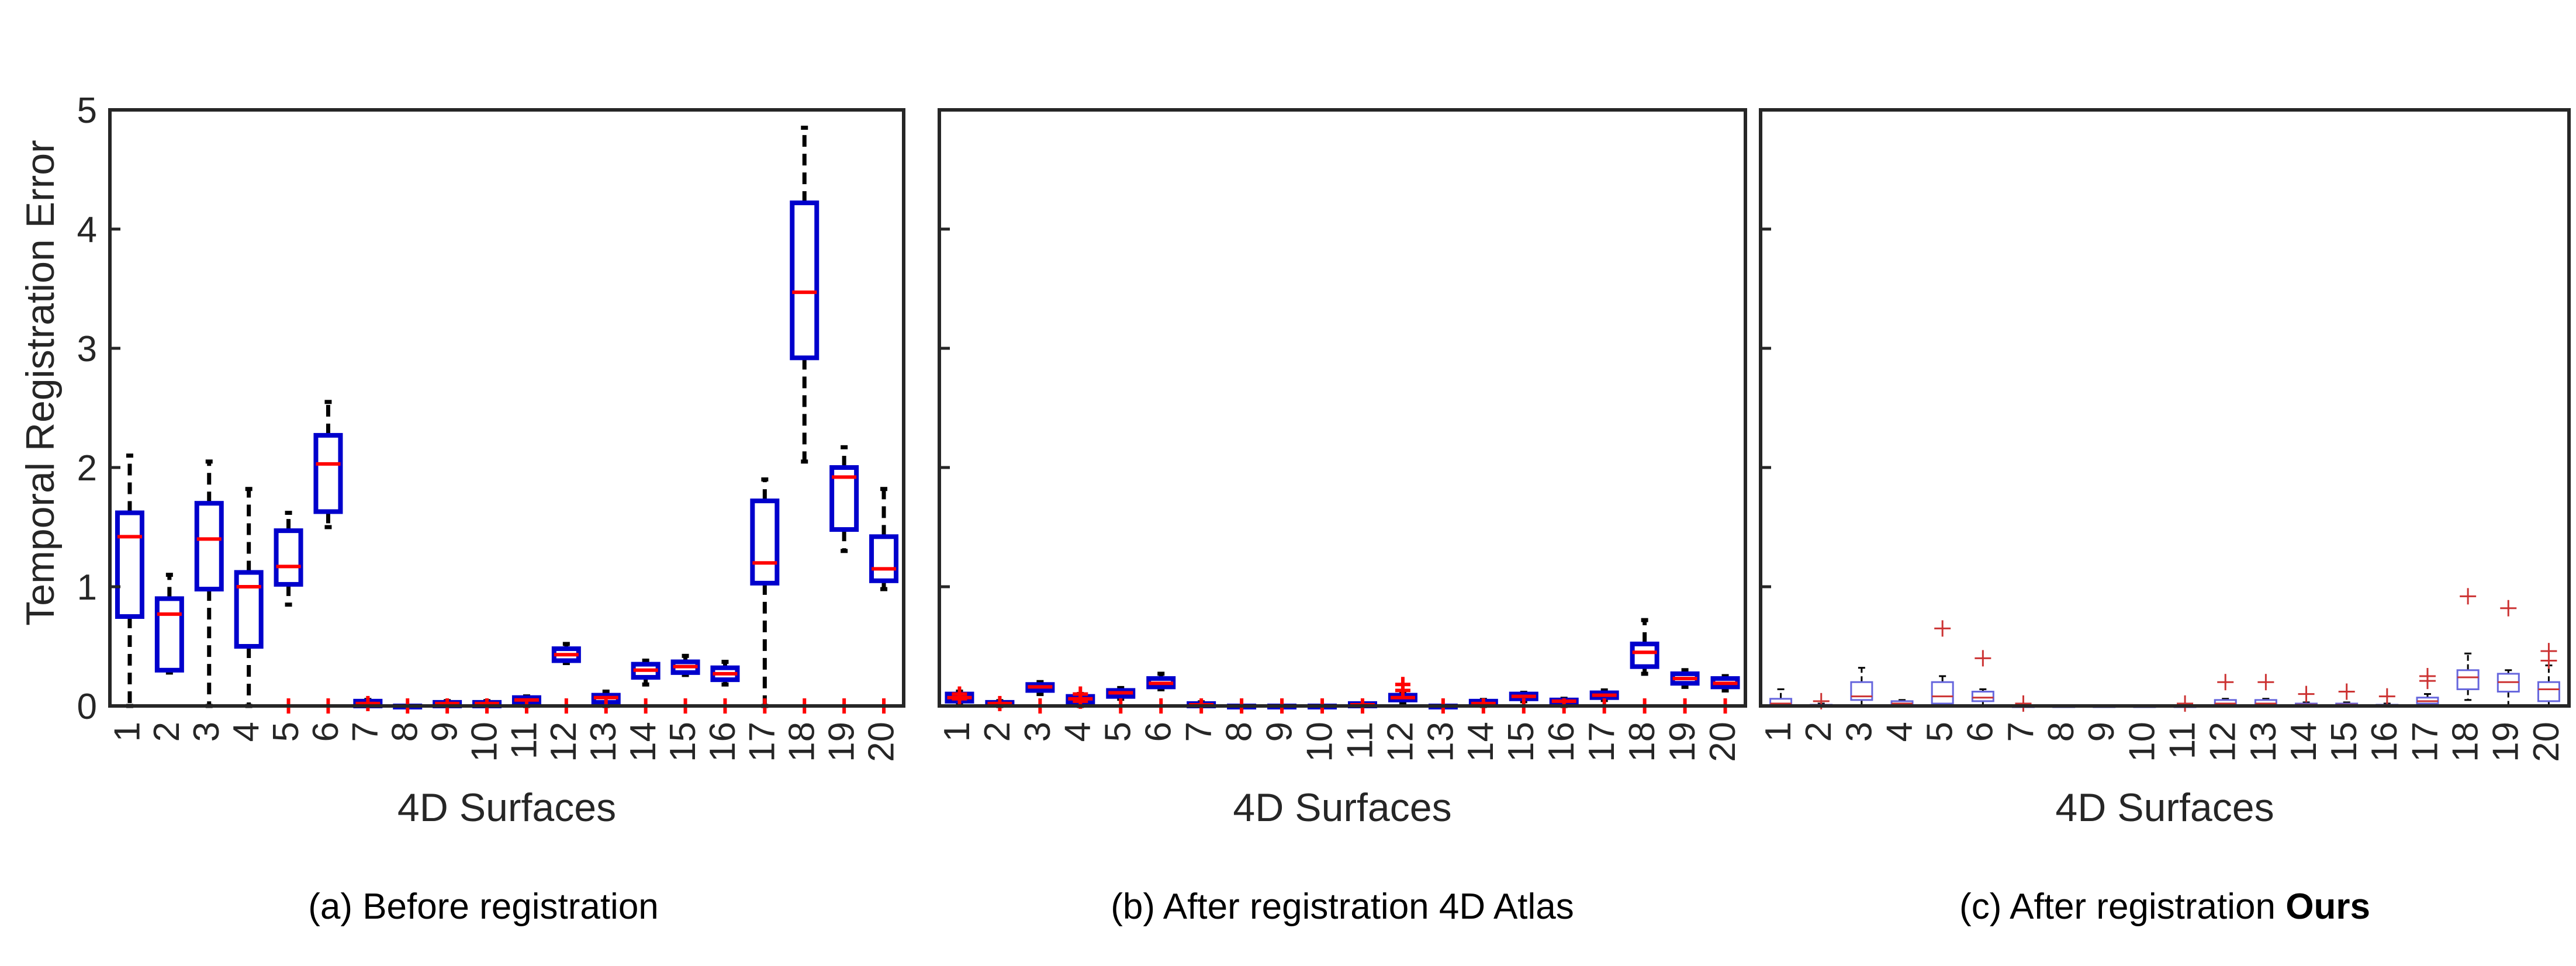  What do you see at coordinates (2182, 741) in the screenshot?
I see `panel-c-x-tick-11: 11` at bounding box center [2182, 741].